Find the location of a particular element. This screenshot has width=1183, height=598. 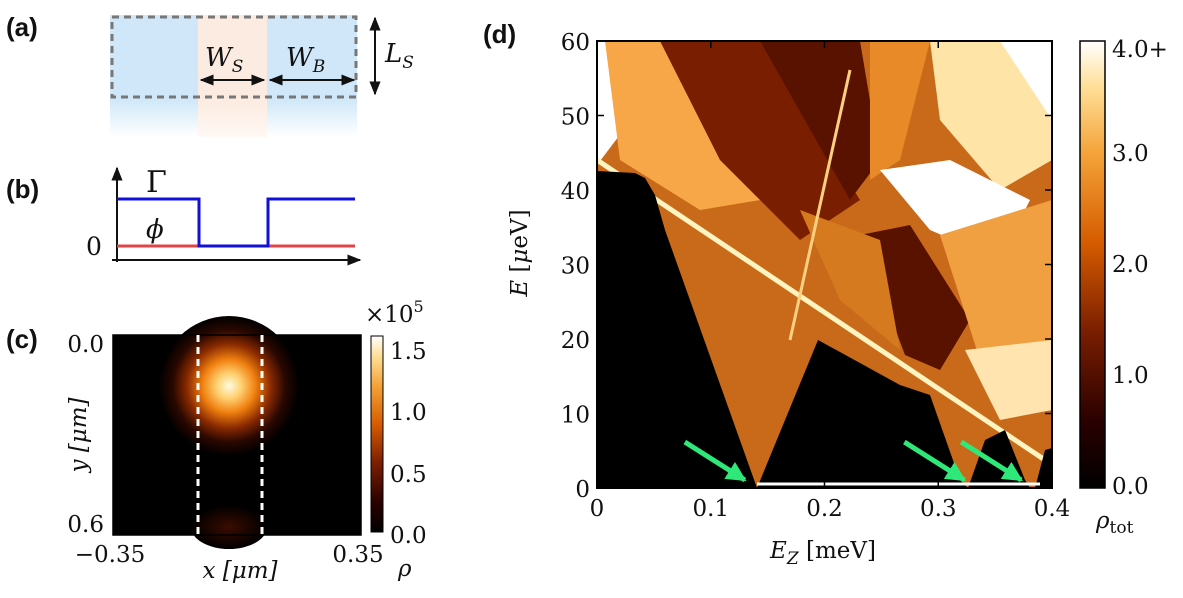

c-xtick-right: 0.35 is located at coordinates (357, 555).